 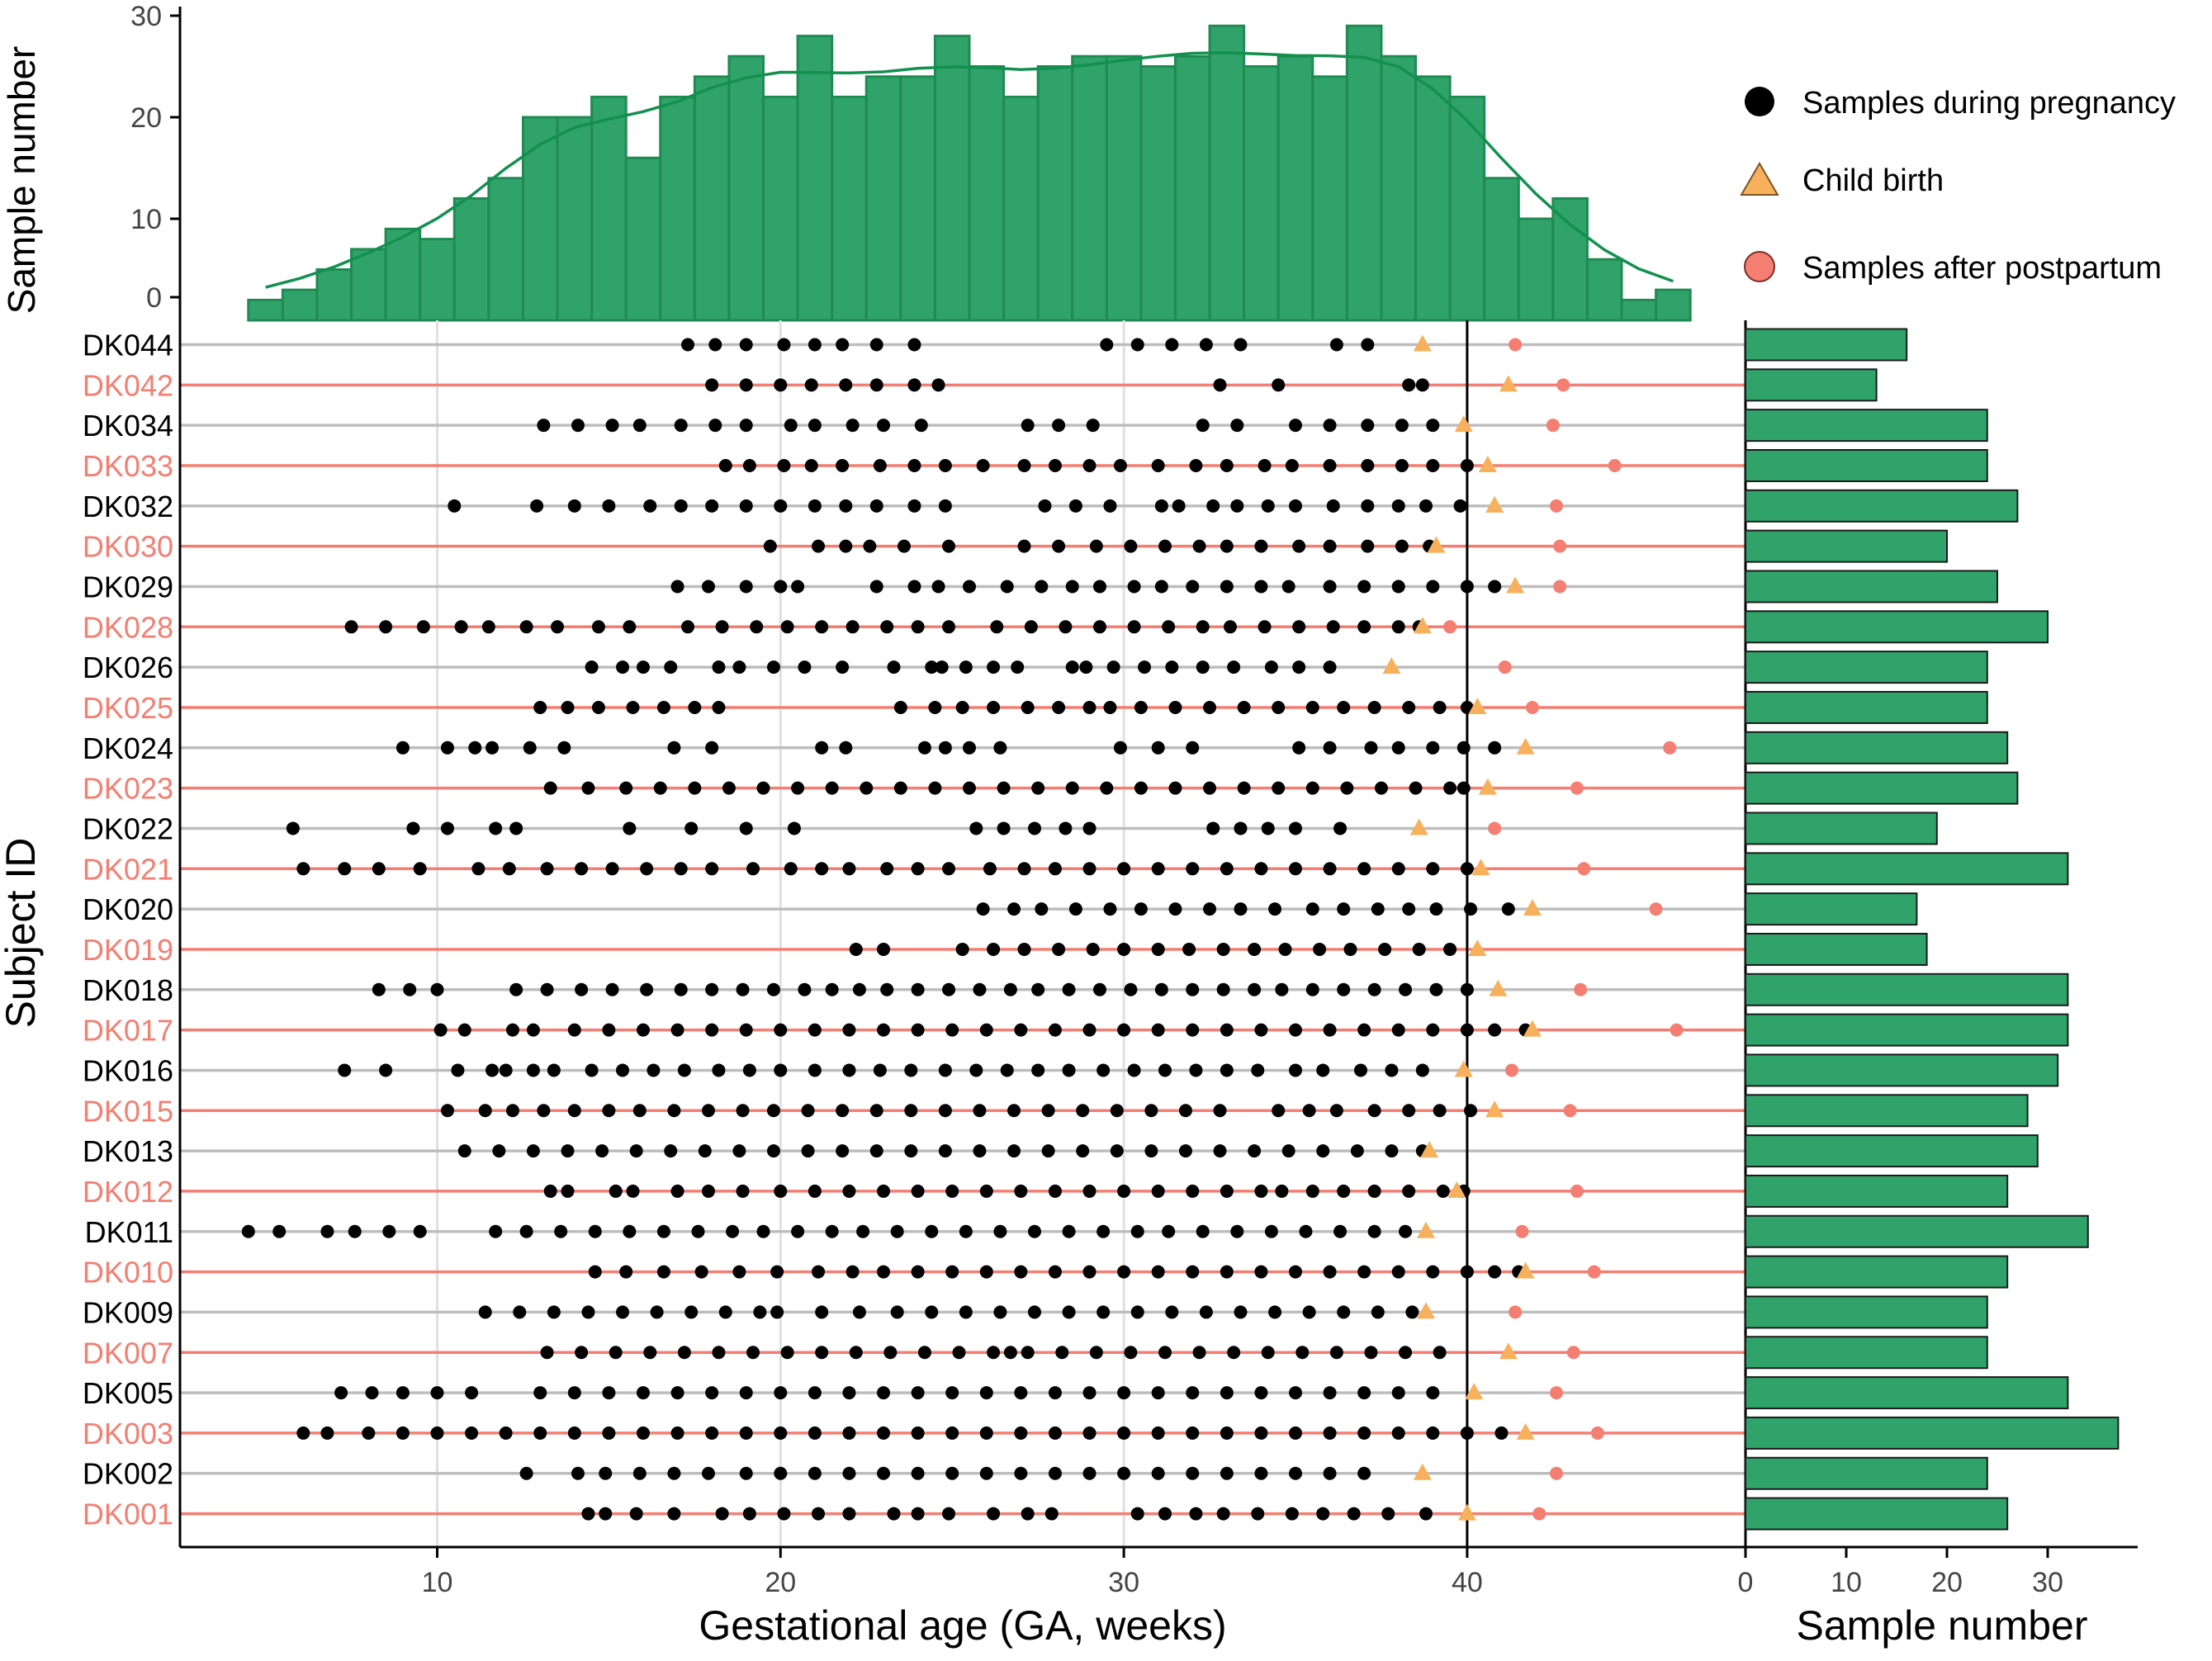 What do you see at coordinates (1760, 101) in the screenshot?
I see `legend-marker-pregnancy` at bounding box center [1760, 101].